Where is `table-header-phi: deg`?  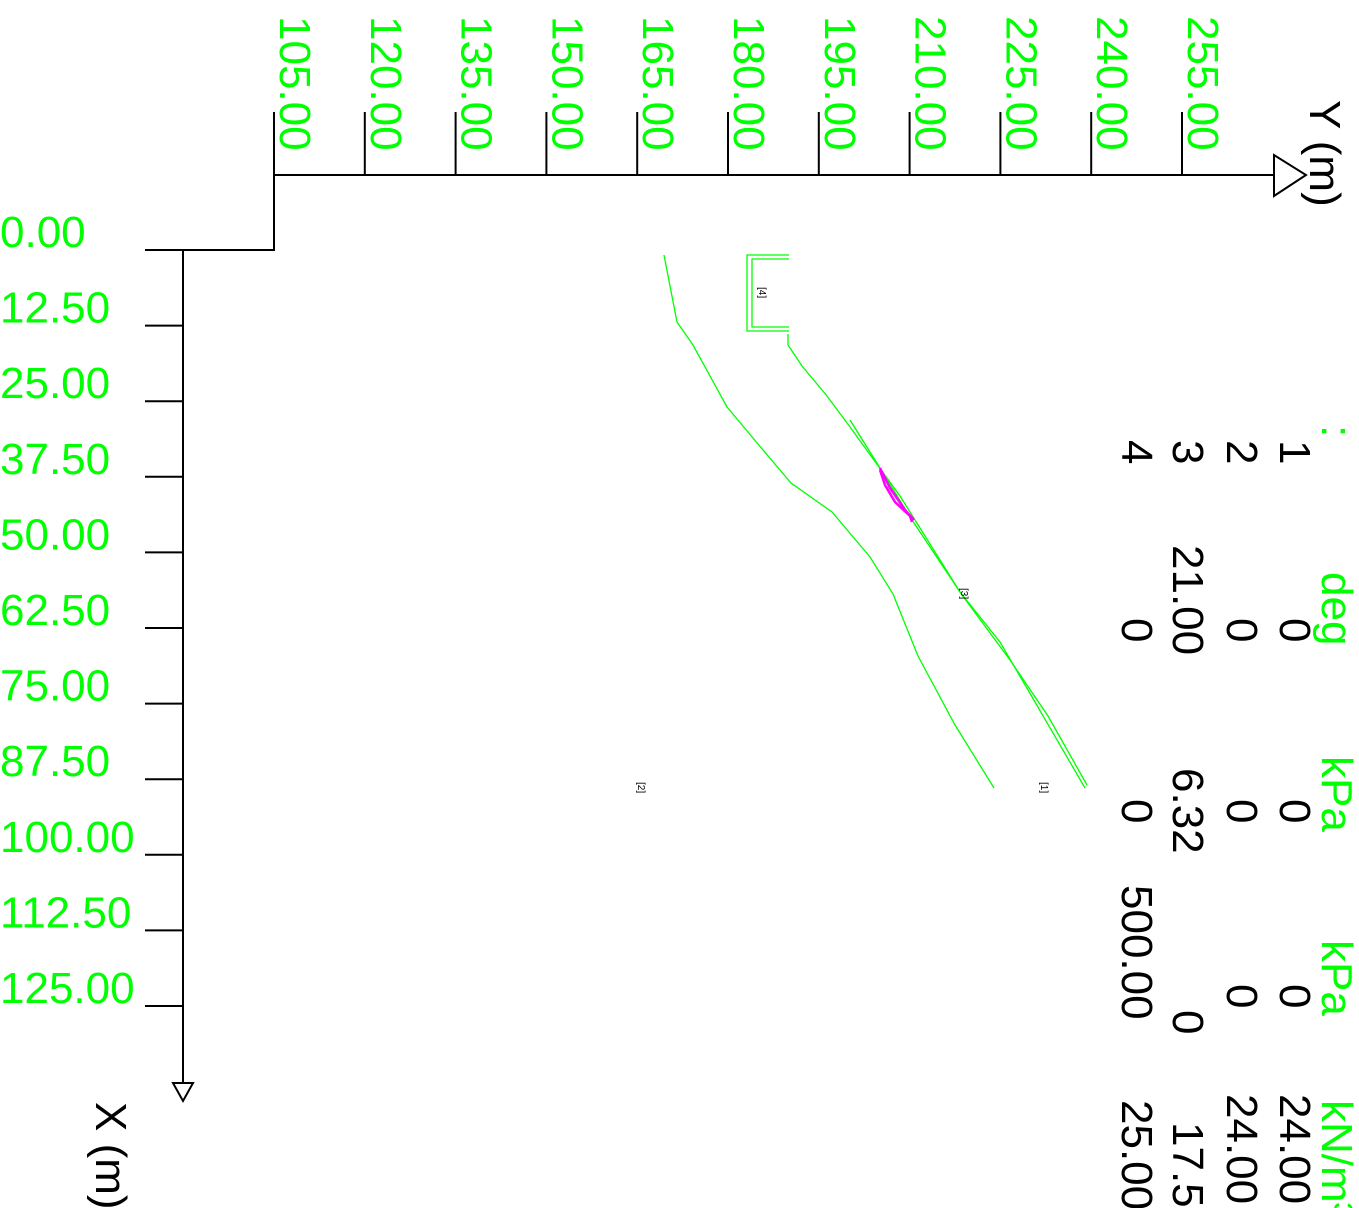 table-header-phi: deg is located at coordinates (1335, 608).